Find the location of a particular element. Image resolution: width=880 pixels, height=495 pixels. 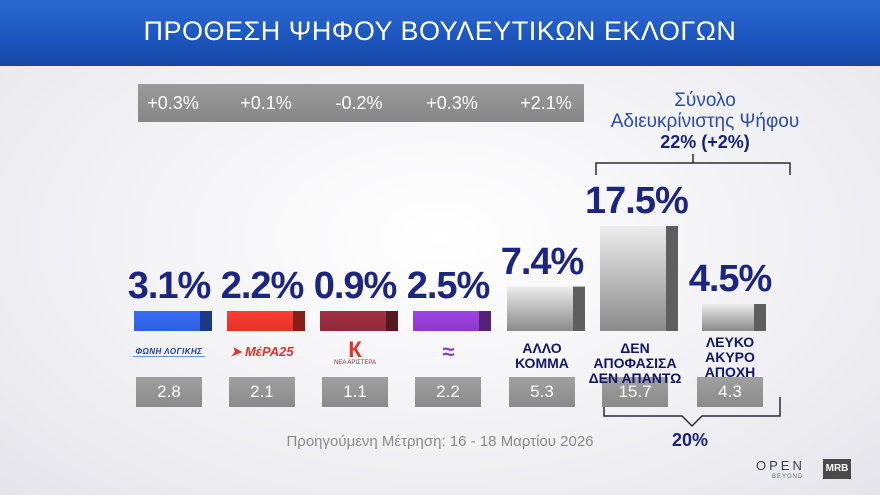

change-value-party-four: +0.3% is located at coordinates (452, 103).